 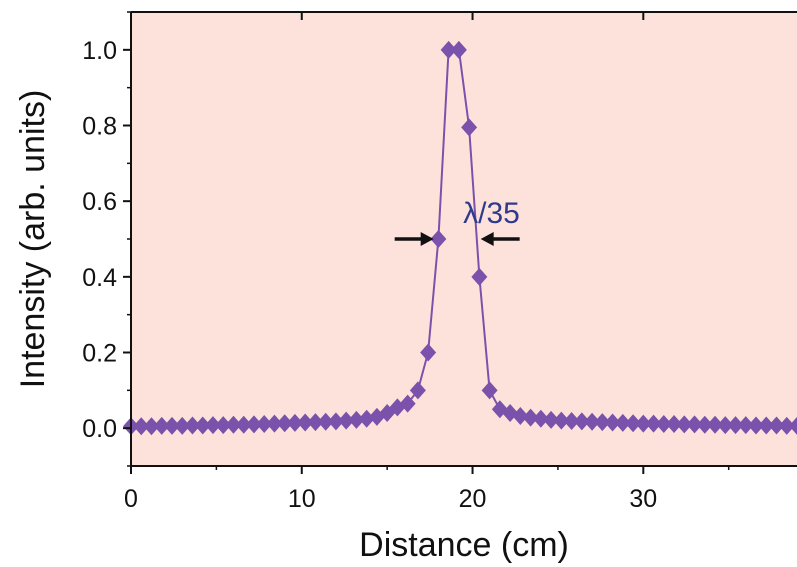 I want to click on annotation-label: λ/35, so click(x=491, y=213).